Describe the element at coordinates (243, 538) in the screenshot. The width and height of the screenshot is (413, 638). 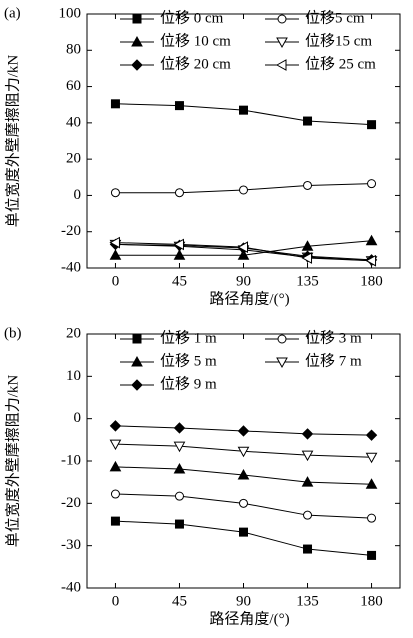
I see `series-line` at that location.